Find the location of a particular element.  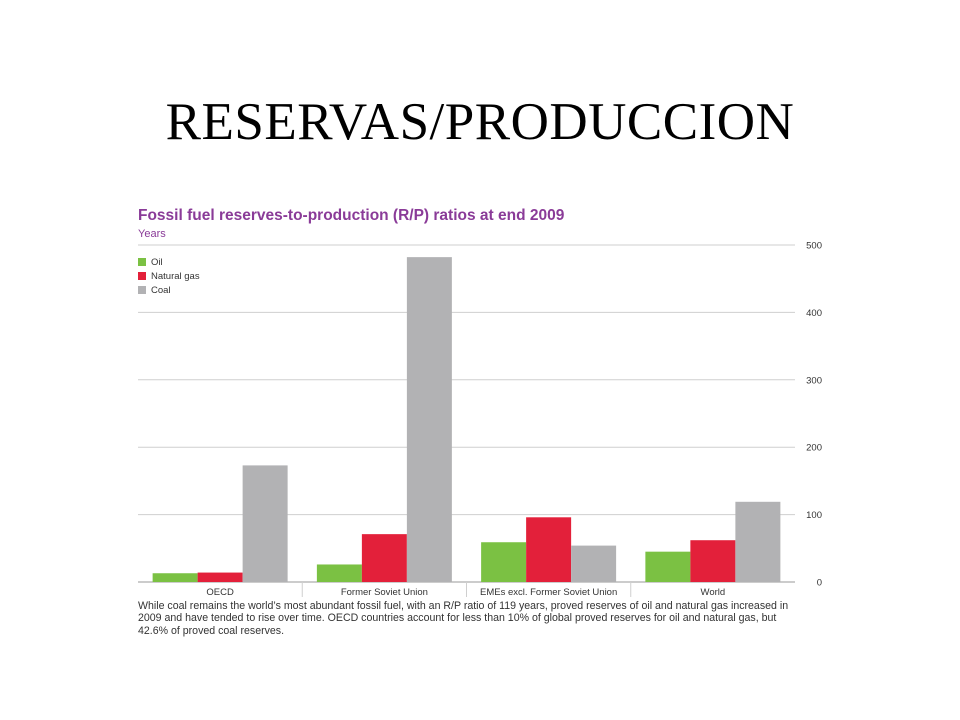

y-tick-label-0: 0 is located at coordinates (819, 583).